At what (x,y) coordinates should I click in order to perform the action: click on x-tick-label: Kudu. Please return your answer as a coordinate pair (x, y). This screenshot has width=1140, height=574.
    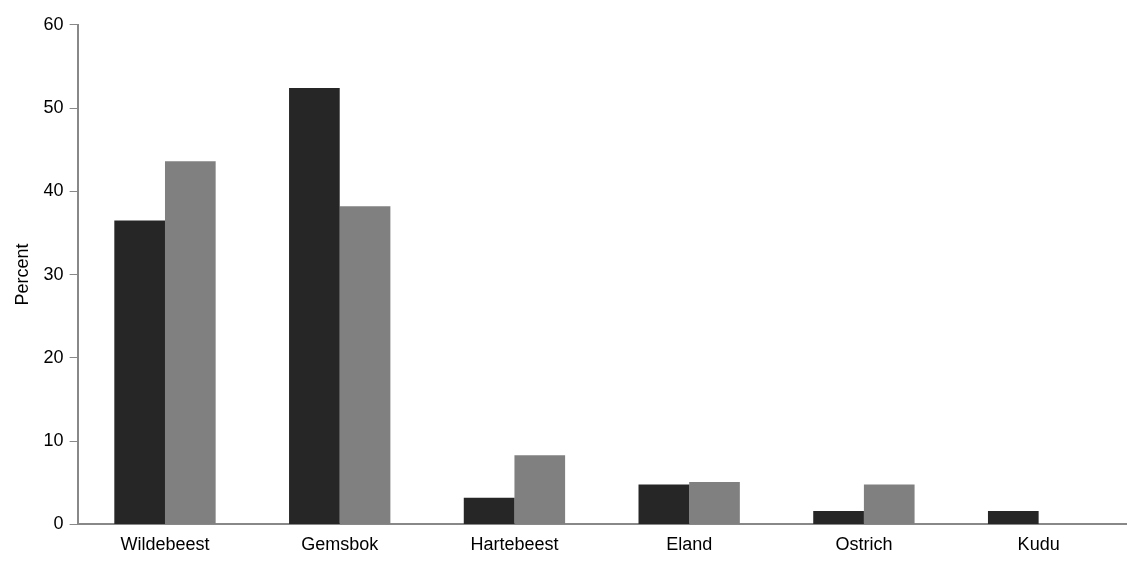
    Looking at the image, I should click on (1038, 544).